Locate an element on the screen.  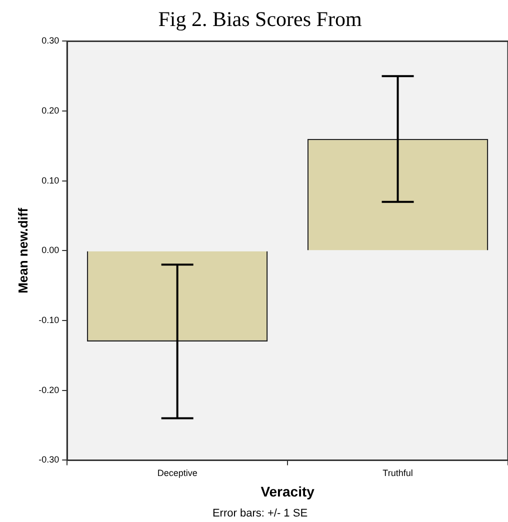
x-axis-title: Veracity is located at coordinates (287, 491).